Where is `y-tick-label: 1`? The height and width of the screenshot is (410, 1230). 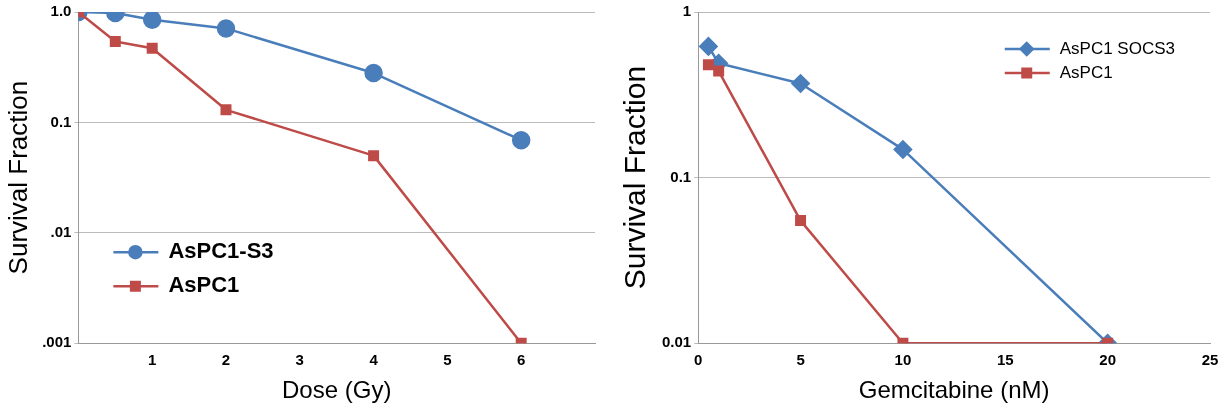
y-tick-label: 1 is located at coordinates (687, 11).